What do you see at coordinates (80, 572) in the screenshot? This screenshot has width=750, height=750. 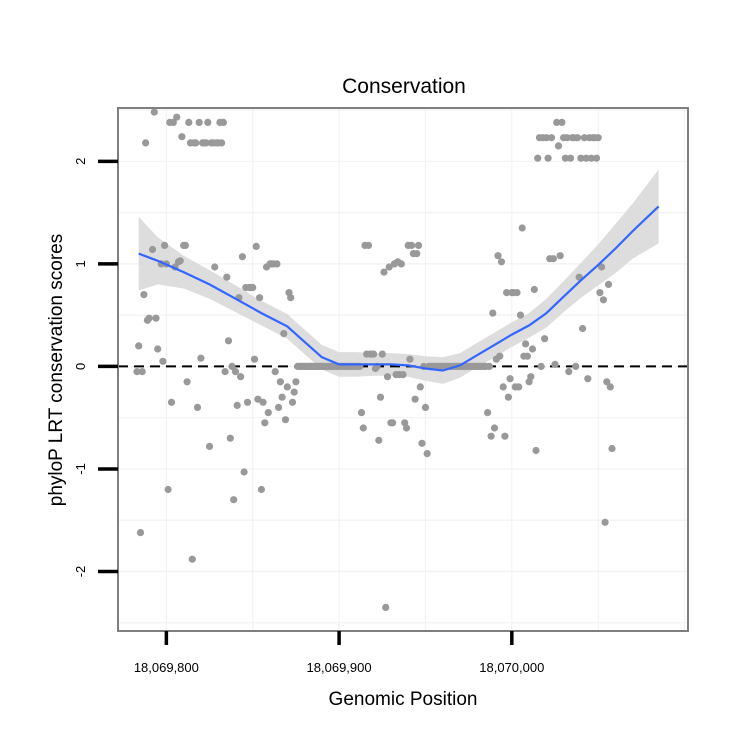 I see `y-tick-label: -2` at bounding box center [80, 572].